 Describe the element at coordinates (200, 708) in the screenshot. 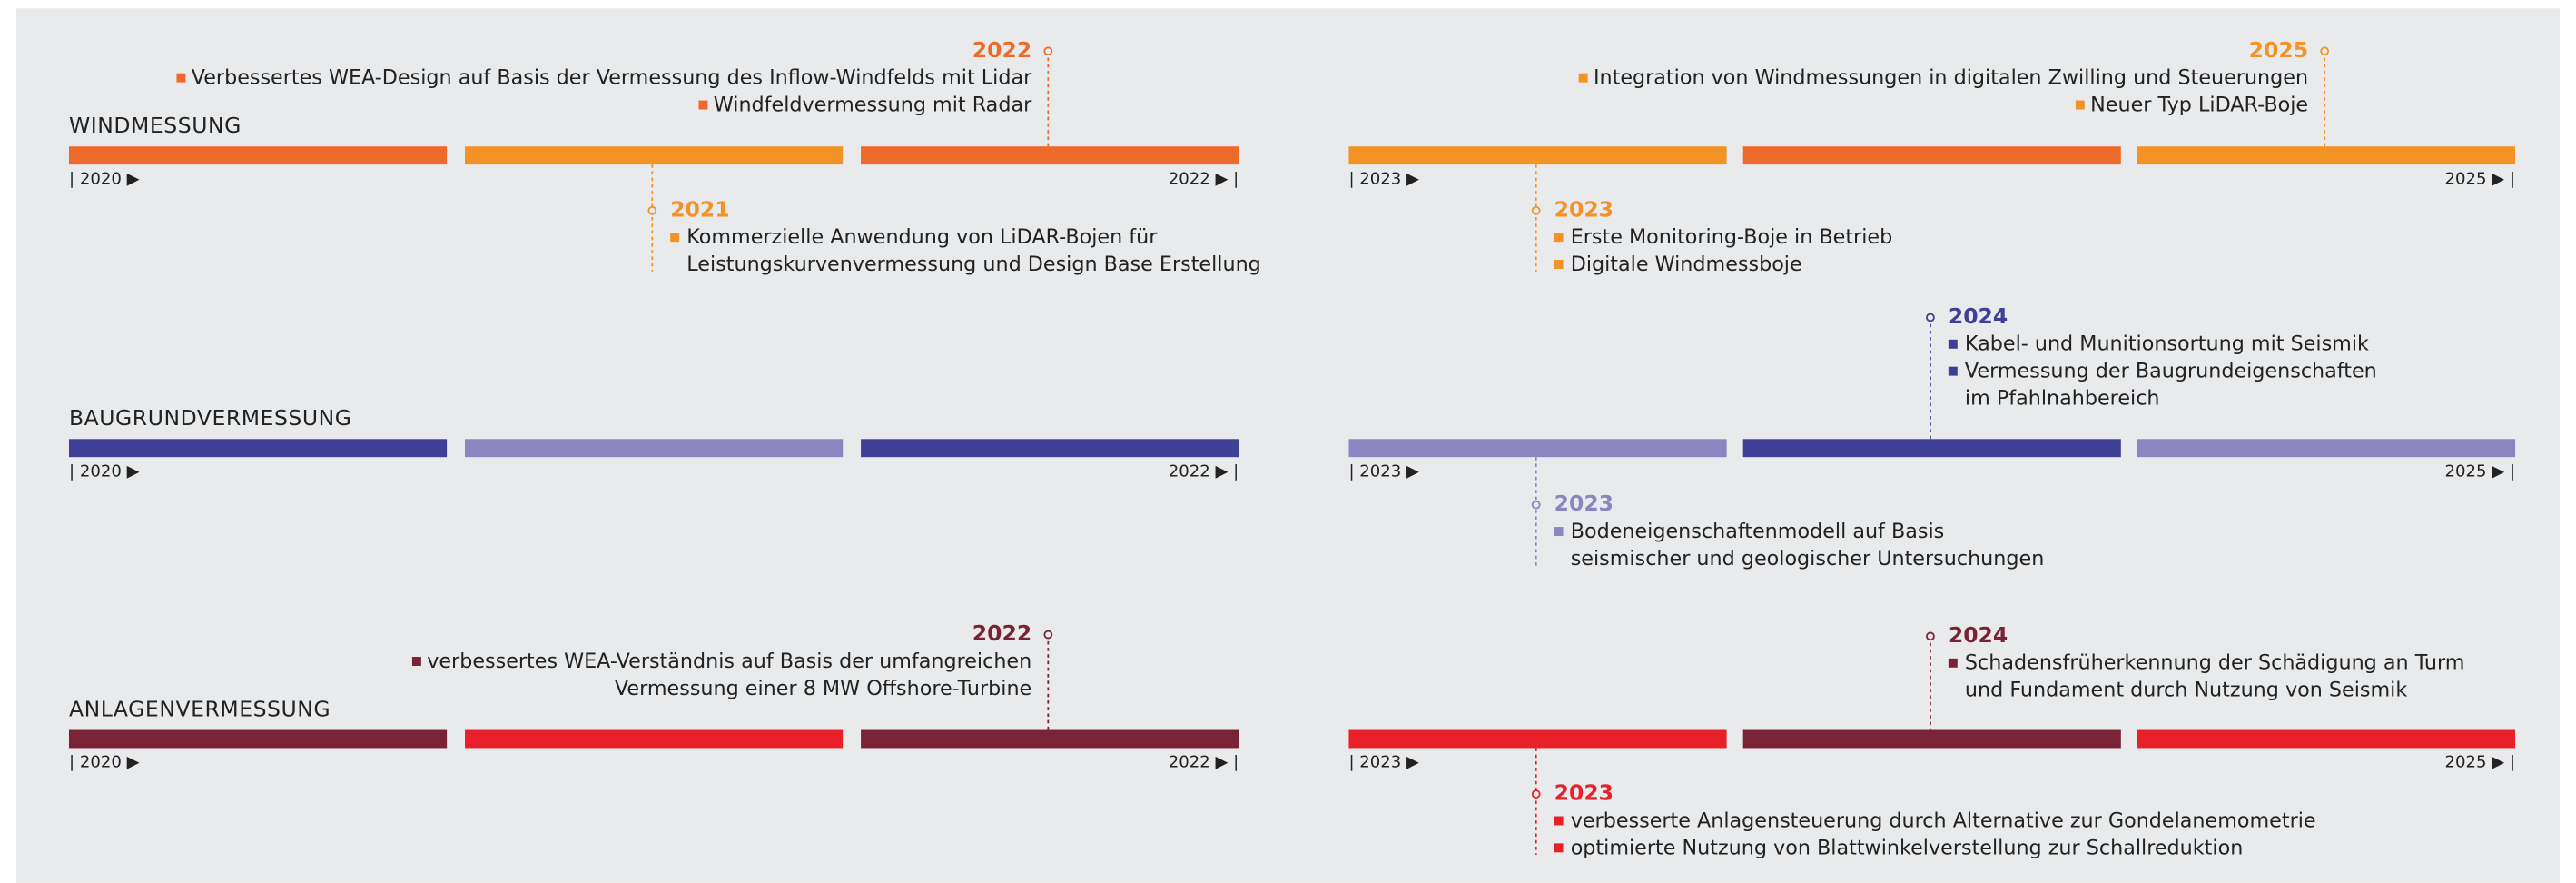

I see `section-title: ANLAGENVERMESSUNG` at that location.